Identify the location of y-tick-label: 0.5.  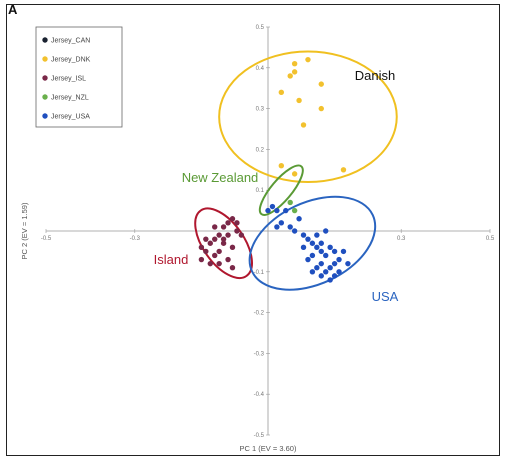
(260, 28).